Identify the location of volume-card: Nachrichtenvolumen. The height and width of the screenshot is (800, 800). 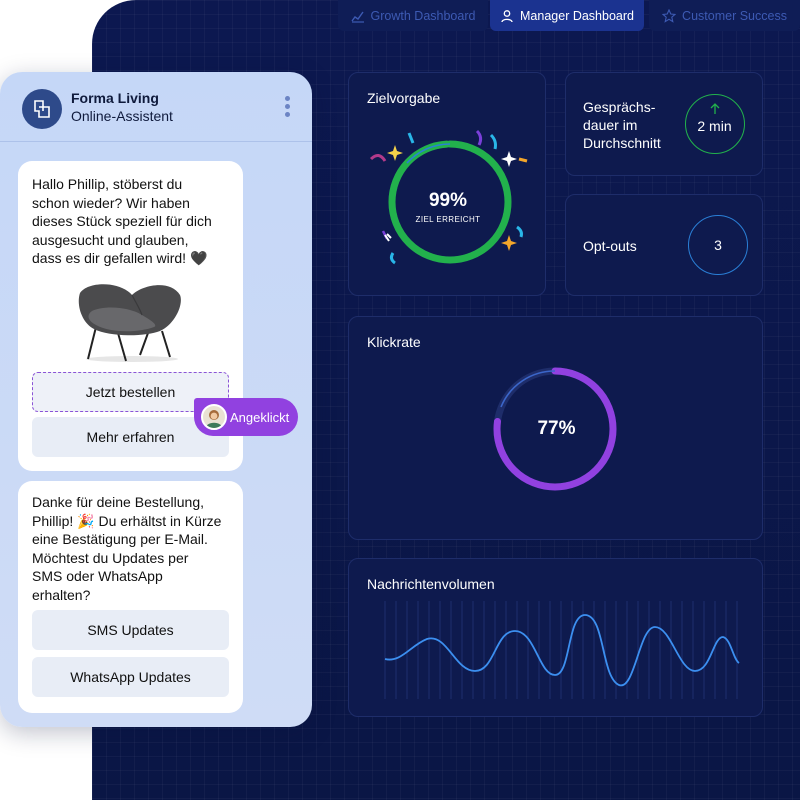
(555, 637).